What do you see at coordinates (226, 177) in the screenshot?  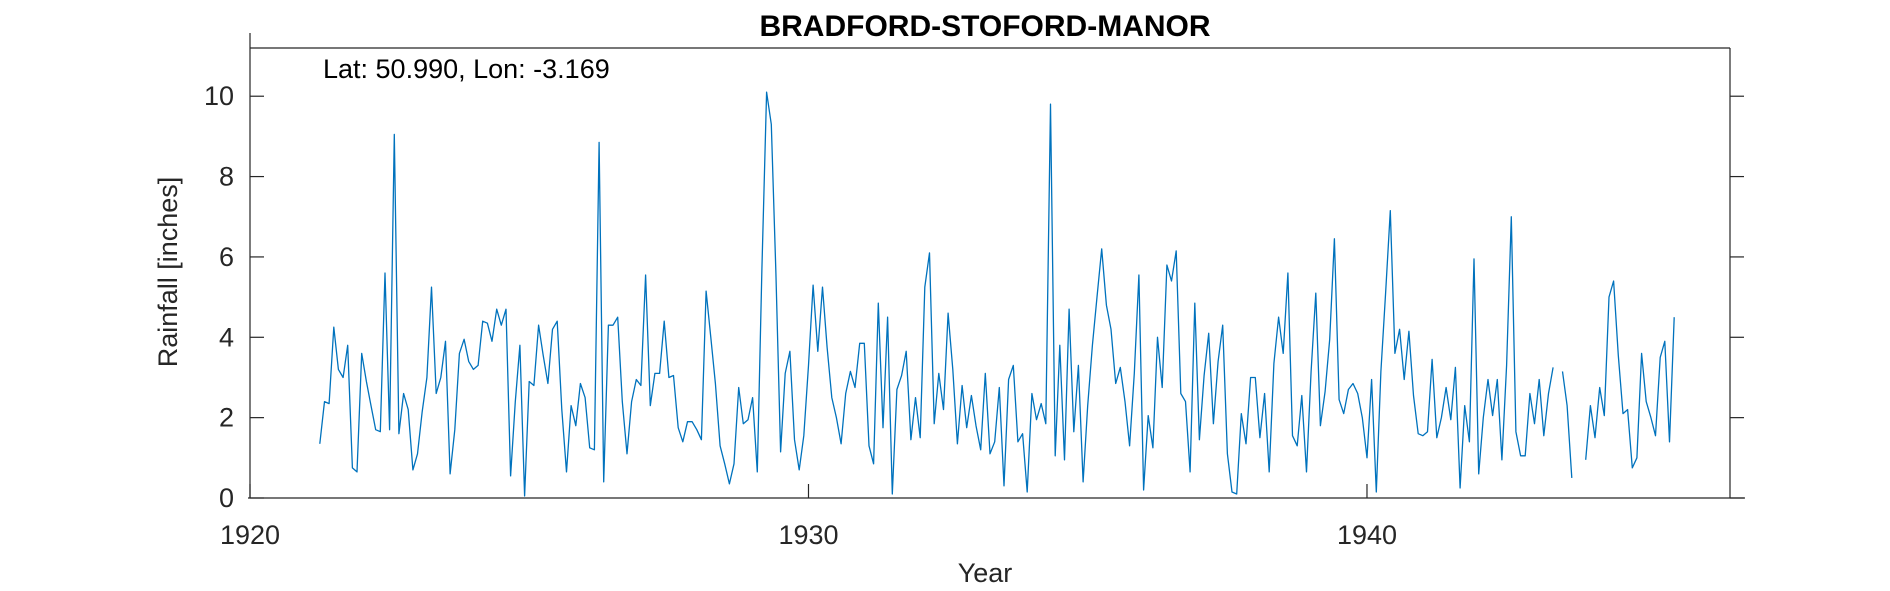 I see `y-tick-label: 8` at bounding box center [226, 177].